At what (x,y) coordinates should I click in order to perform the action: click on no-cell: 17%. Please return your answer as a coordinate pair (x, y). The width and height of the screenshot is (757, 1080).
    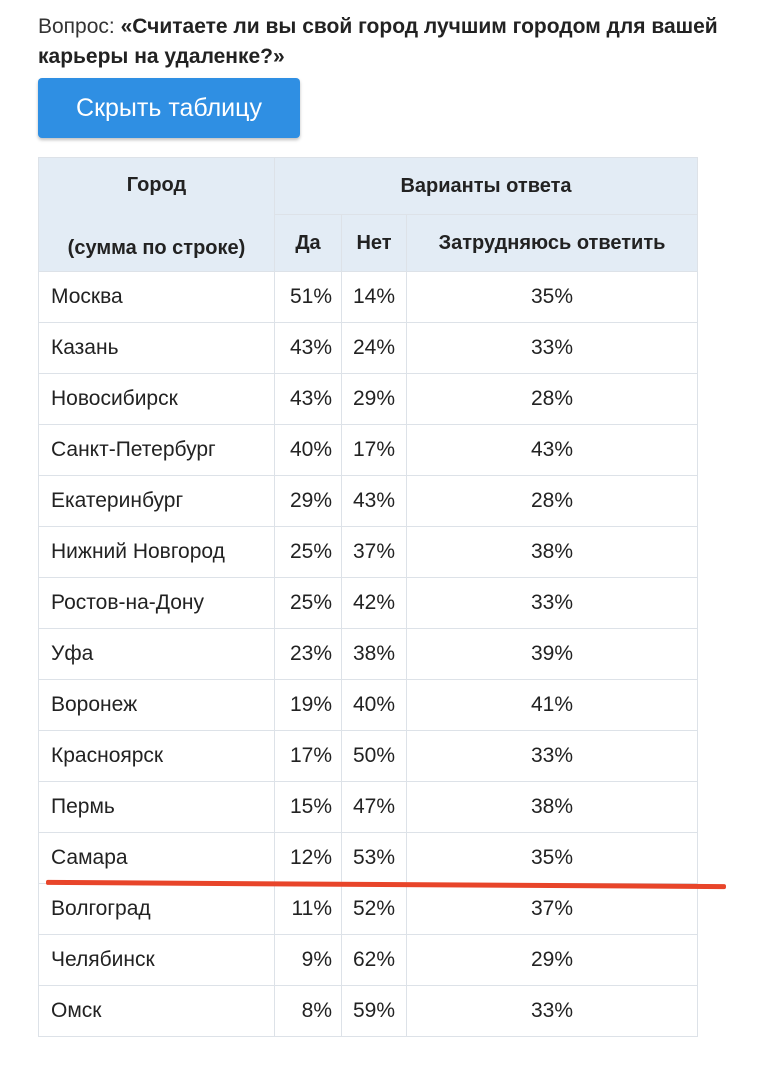
    Looking at the image, I should click on (374, 450).